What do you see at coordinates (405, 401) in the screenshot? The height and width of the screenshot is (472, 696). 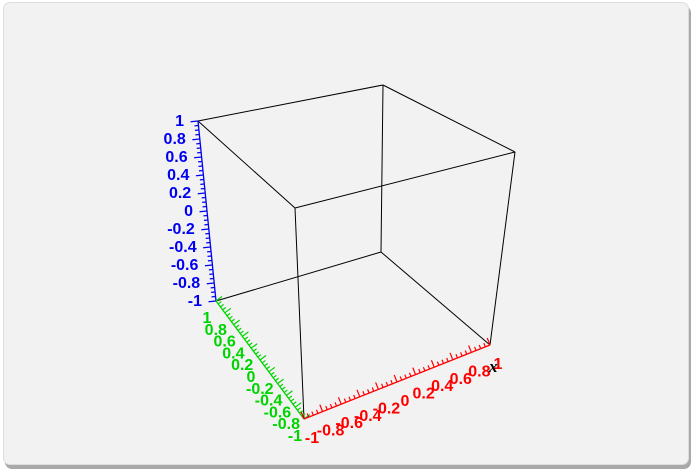 I see `x-axis-tick-label: 0` at bounding box center [405, 401].